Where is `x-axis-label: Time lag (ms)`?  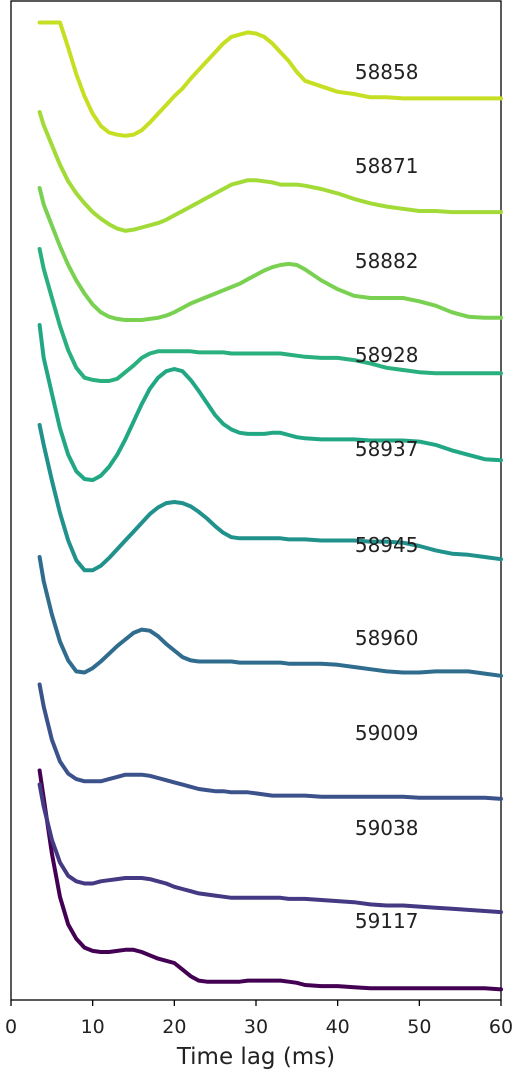
x-axis-label: Time lag (ms) is located at coordinates (255, 1057).